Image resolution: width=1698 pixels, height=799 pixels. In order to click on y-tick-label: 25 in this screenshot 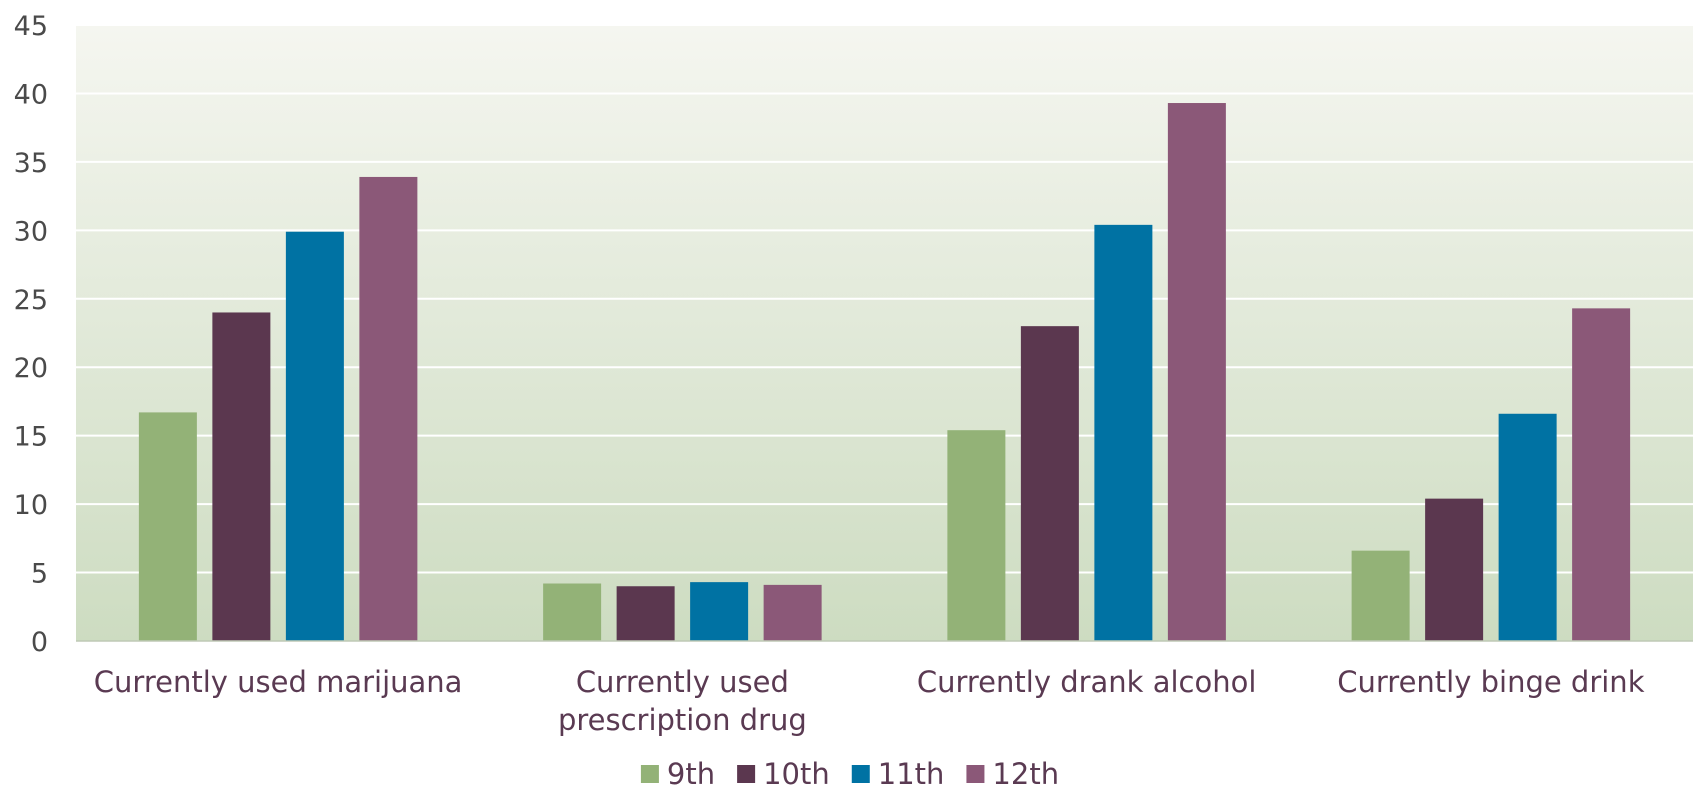, I will do `click(31, 300)`.